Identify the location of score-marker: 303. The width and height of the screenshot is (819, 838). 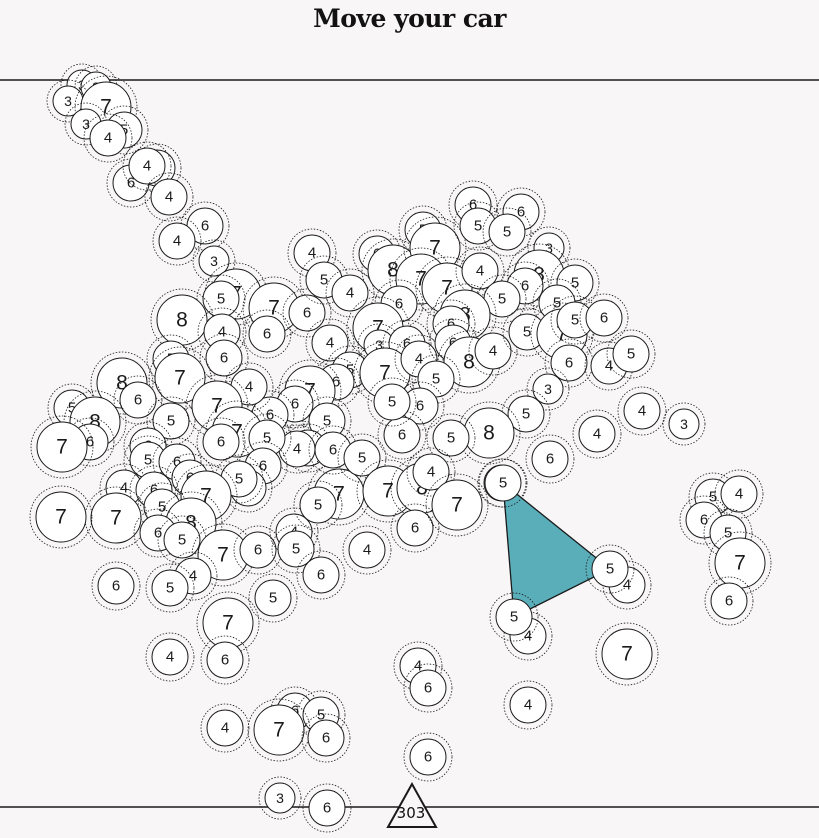
(412, 804).